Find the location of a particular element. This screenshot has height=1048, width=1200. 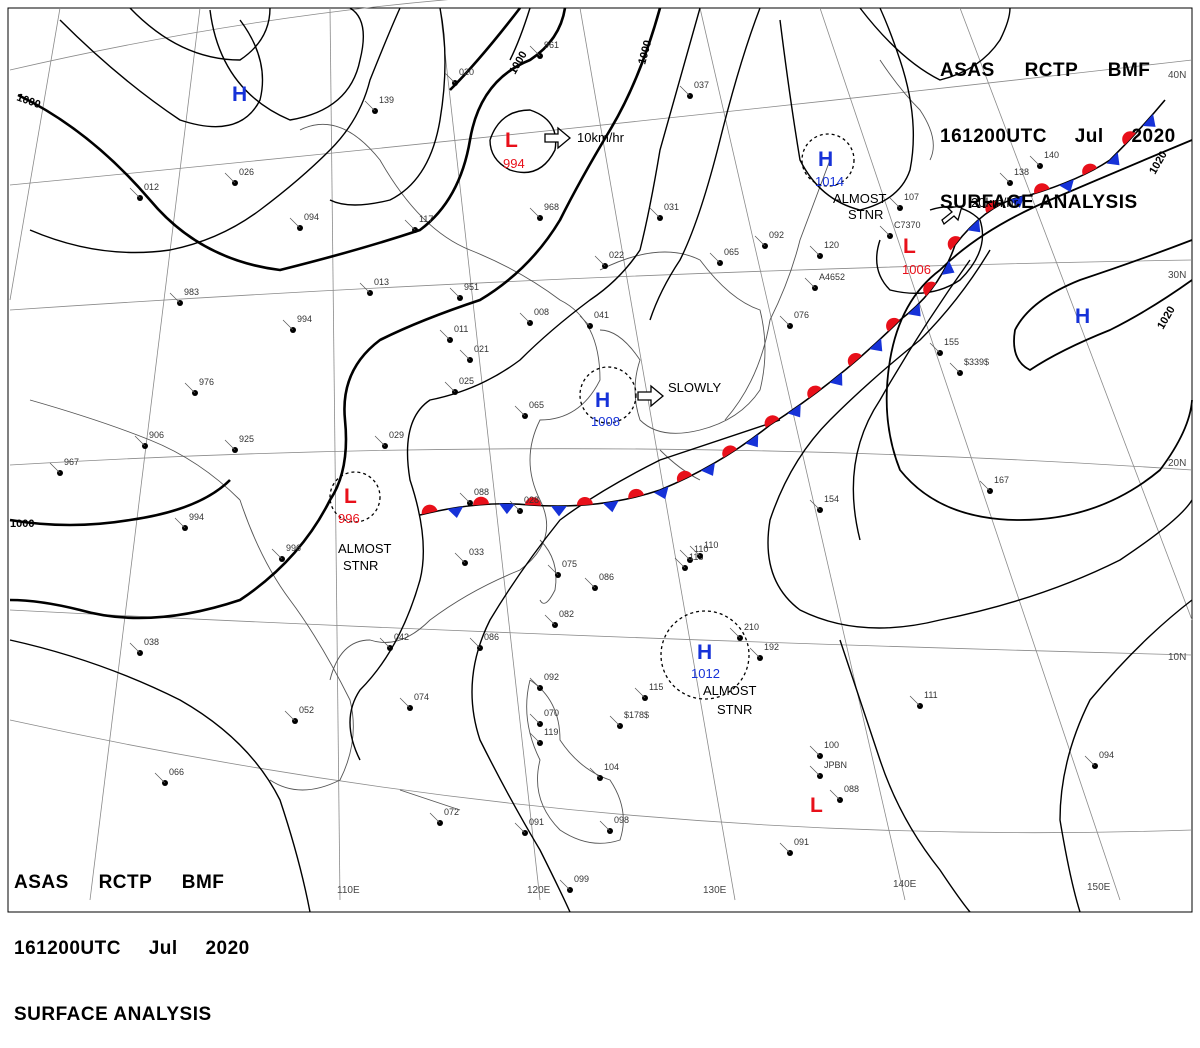

isobar-label: 1000 is located at coordinates (22, 524).